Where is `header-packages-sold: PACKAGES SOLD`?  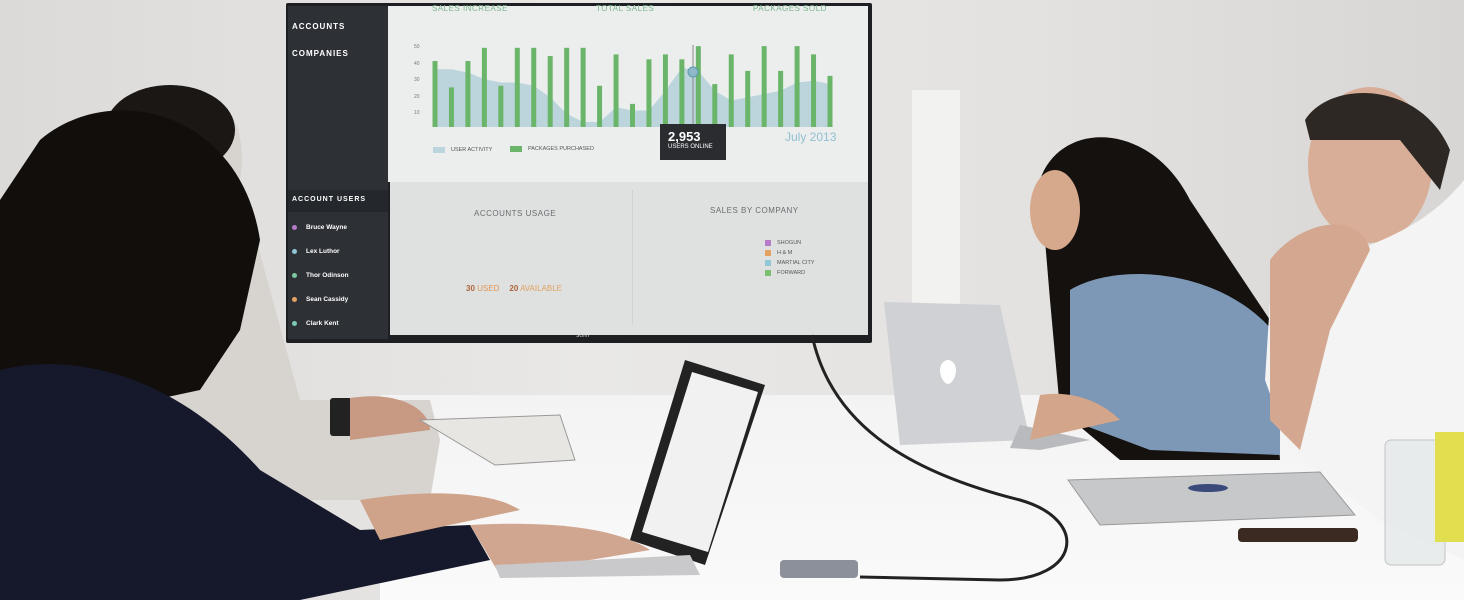
header-packages-sold: PACKAGES SOLD is located at coordinates (790, 8).